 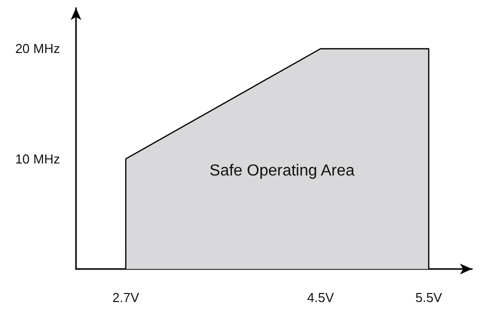 I want to click on x-tick-label: 4.5V, so click(x=320, y=297).